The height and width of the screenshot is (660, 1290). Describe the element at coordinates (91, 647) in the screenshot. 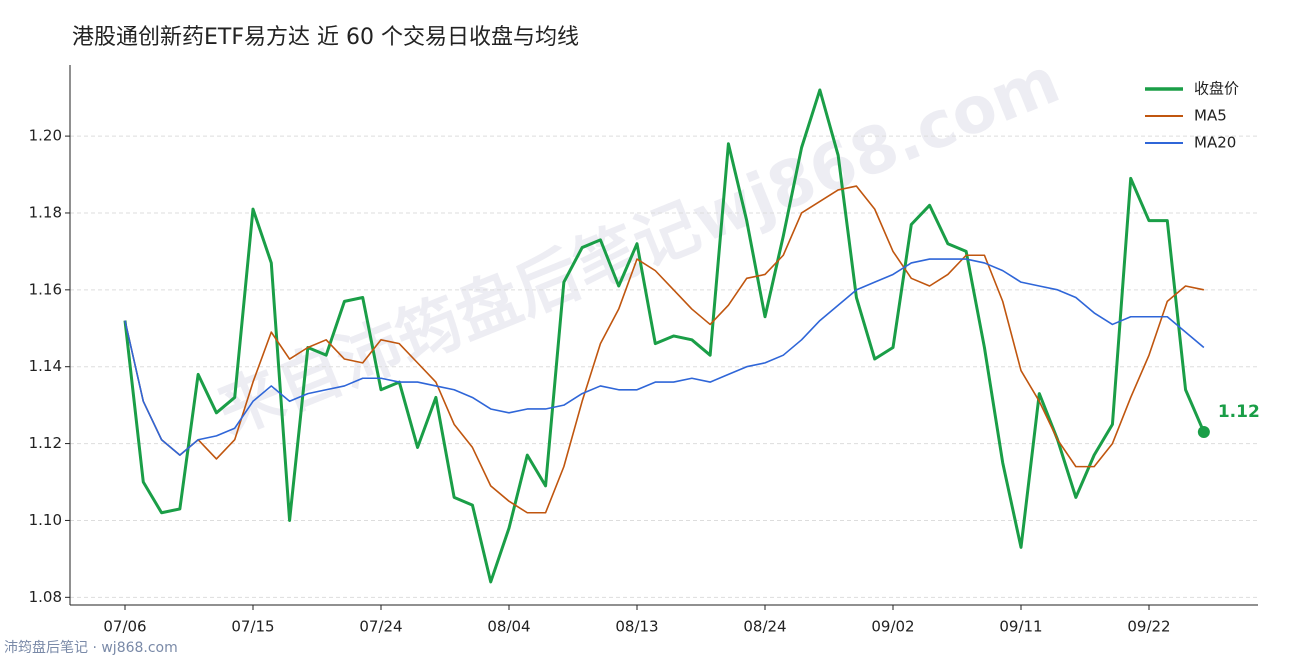

I see `footer: 沛筠盘后笔记 · wj868.com` at that location.